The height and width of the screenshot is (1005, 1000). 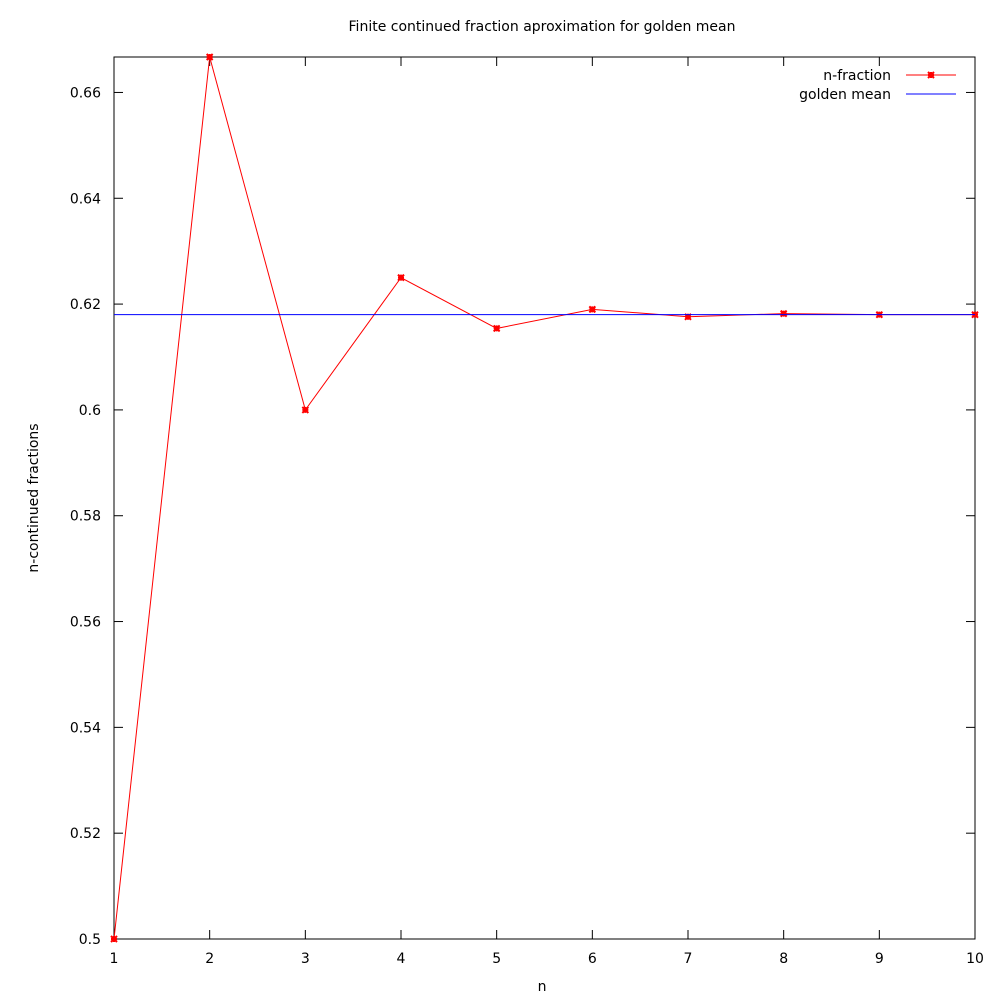 What do you see at coordinates (85, 728) in the screenshot?
I see `y-tick-label: 0.54` at bounding box center [85, 728].